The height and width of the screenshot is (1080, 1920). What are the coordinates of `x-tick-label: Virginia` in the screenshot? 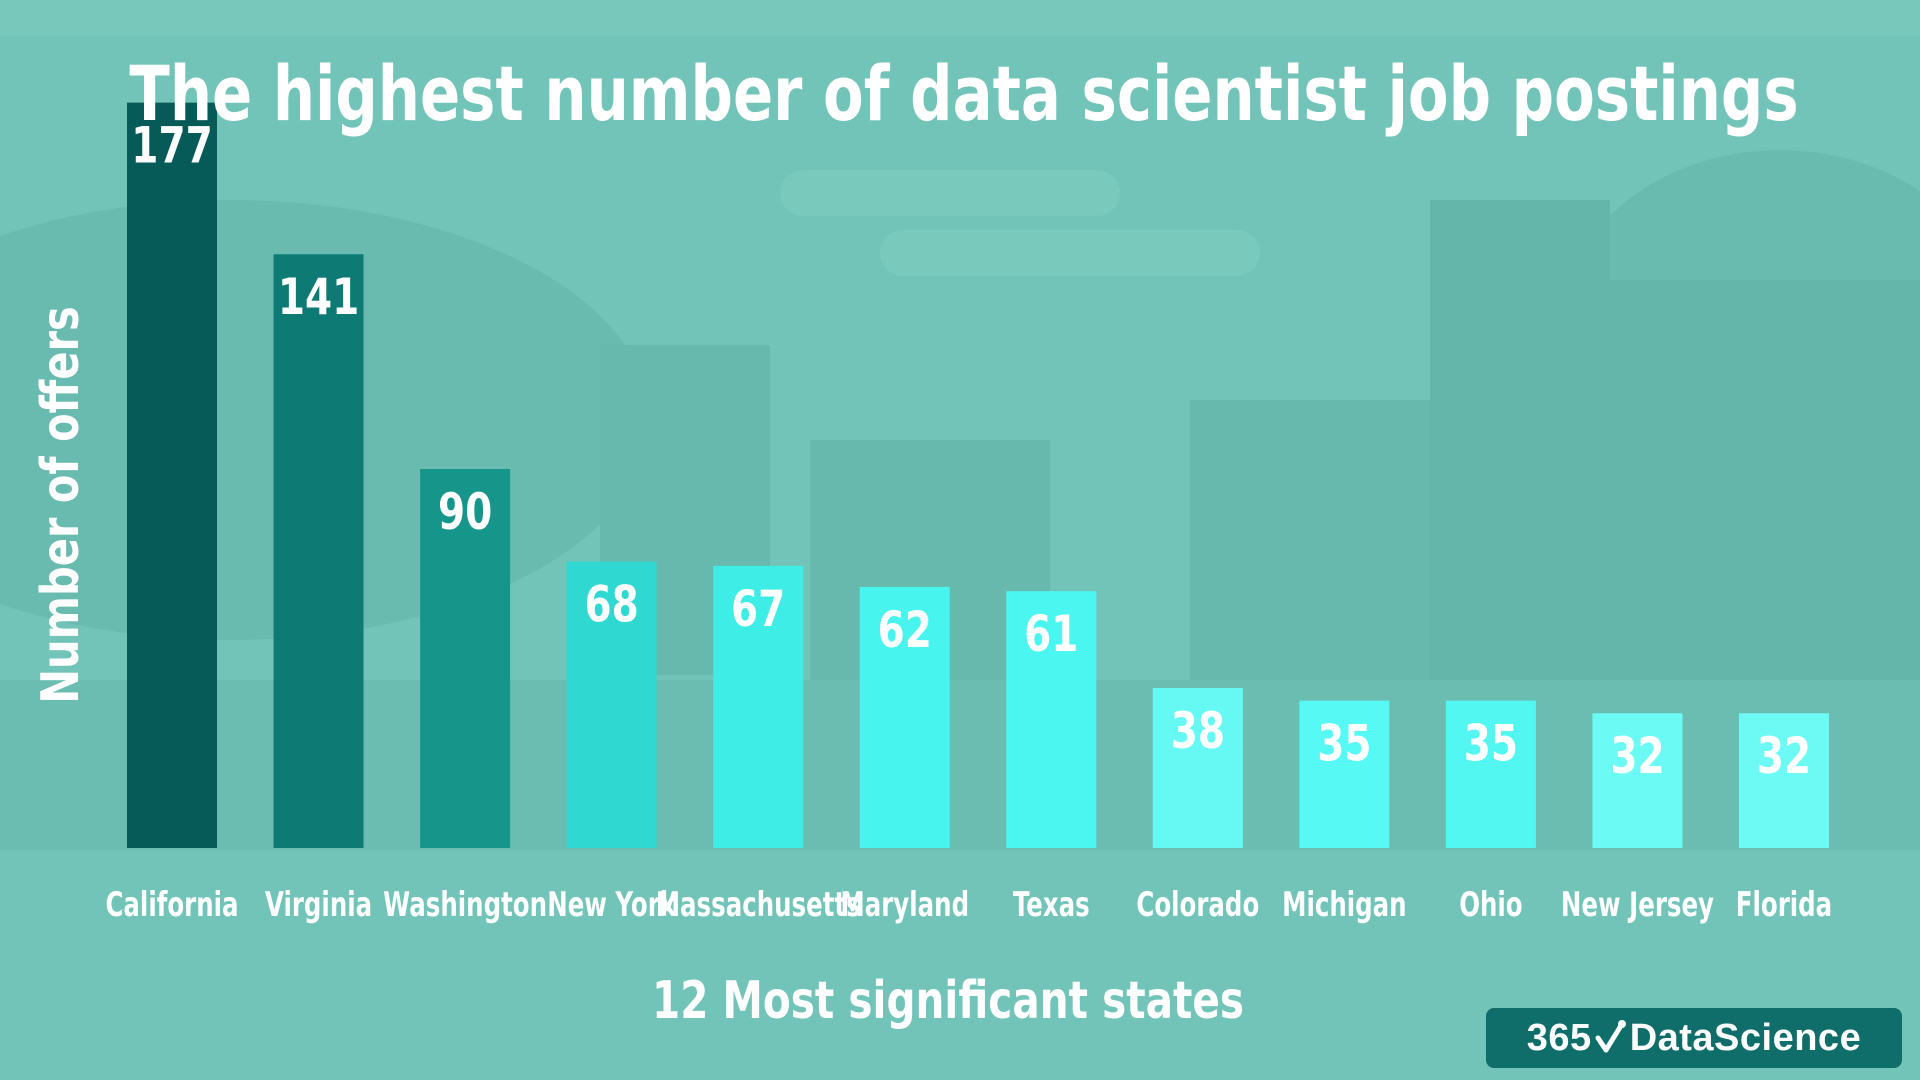 It's located at (318, 904).